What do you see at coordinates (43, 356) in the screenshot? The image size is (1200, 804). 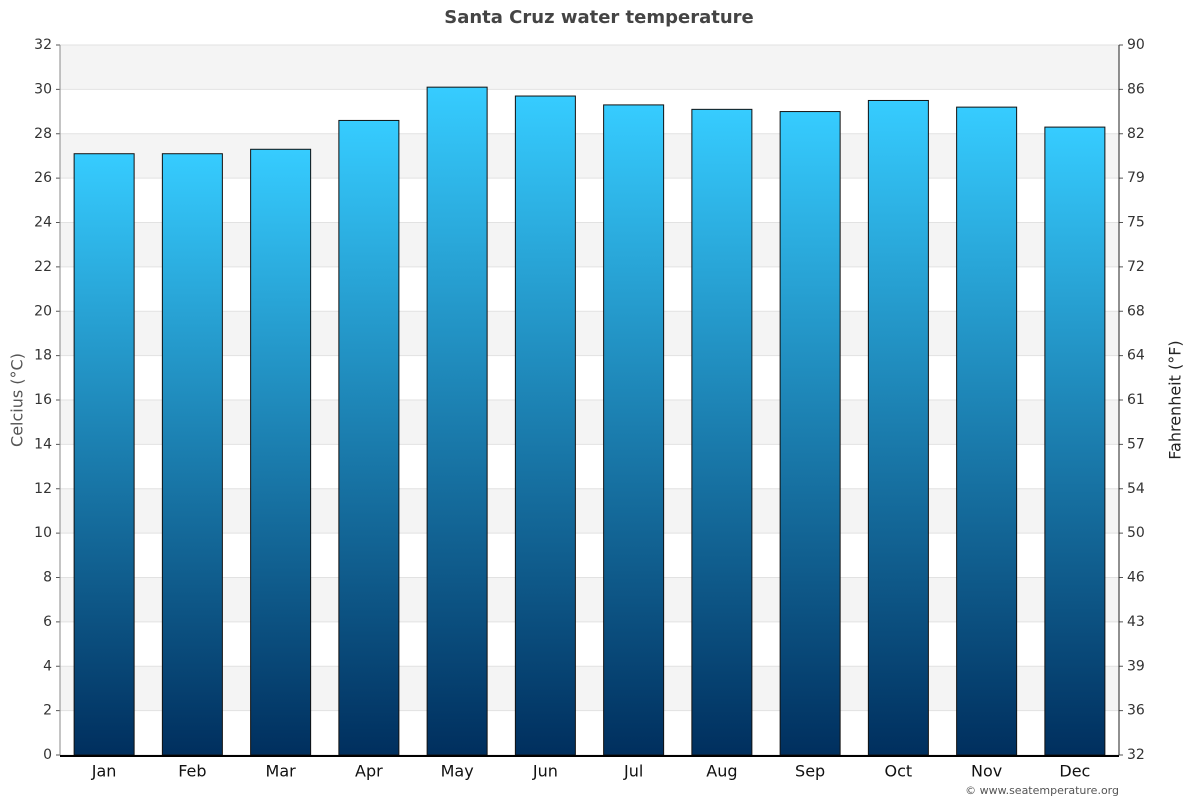 I see `y-tick-label: 18` at bounding box center [43, 356].